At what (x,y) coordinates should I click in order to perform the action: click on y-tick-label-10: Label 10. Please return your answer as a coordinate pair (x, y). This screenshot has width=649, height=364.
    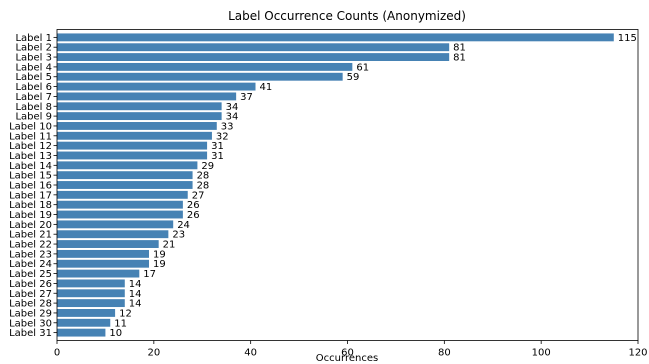
    Looking at the image, I should click on (30, 126).